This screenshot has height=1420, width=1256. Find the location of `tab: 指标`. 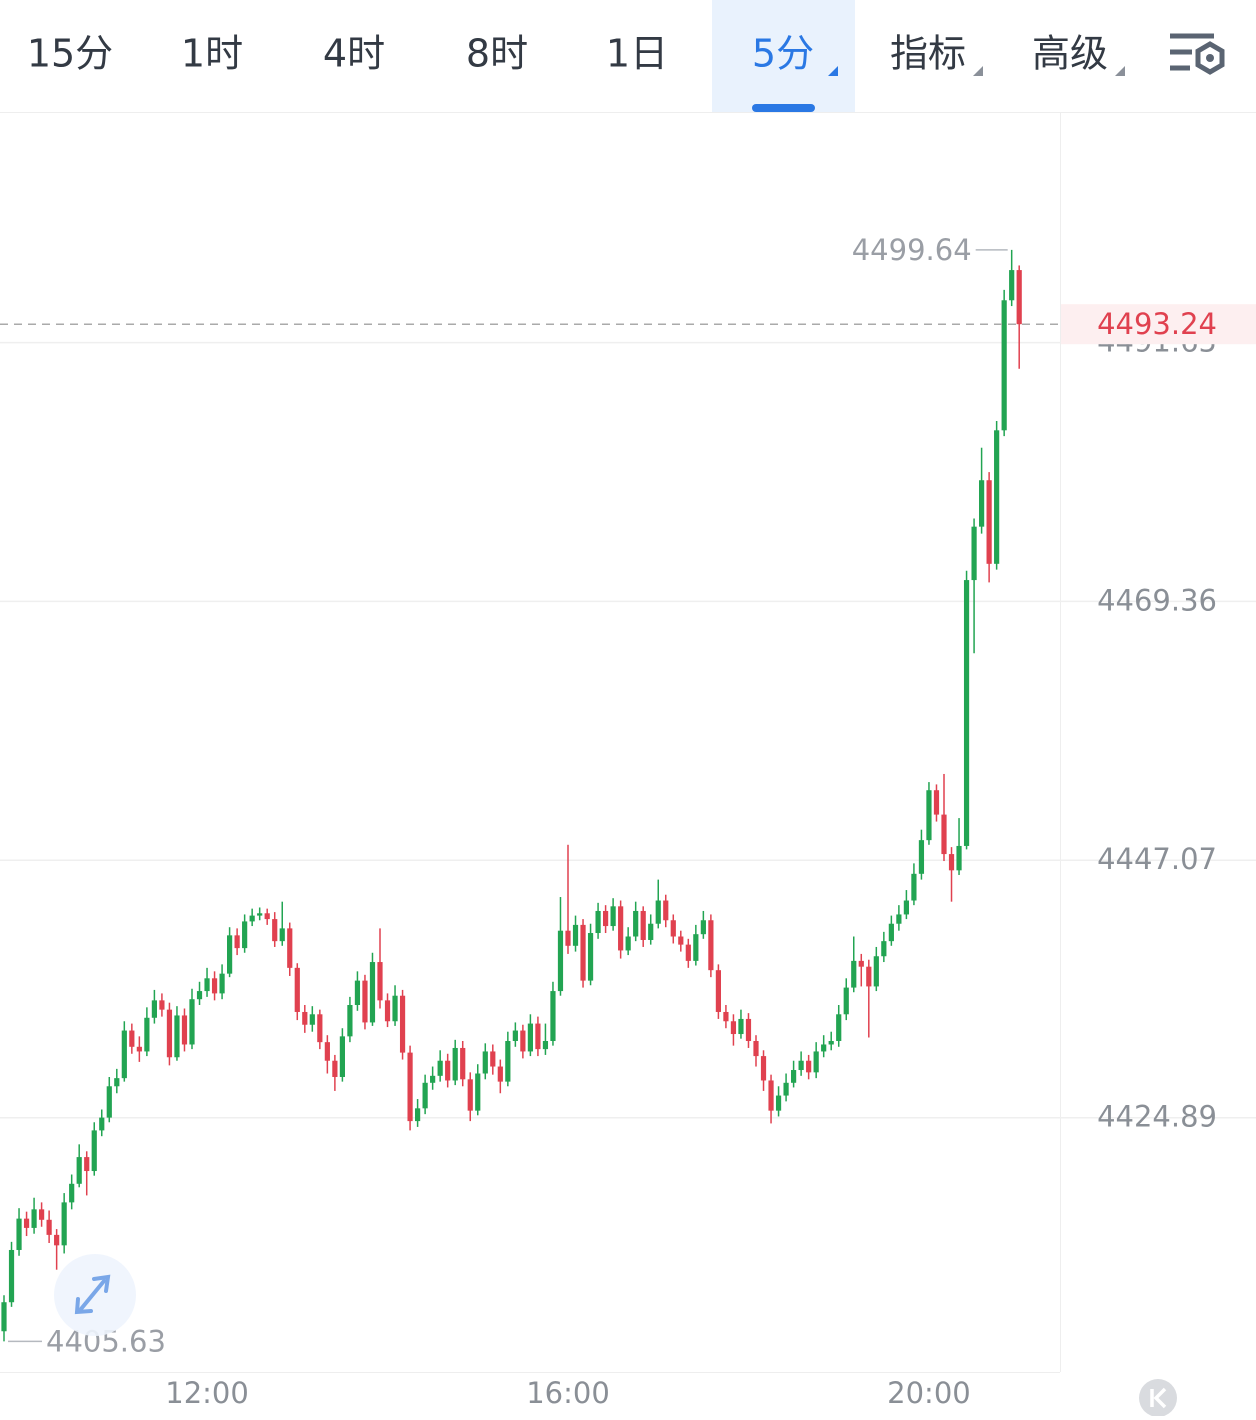

tab: 指标 is located at coordinates (928, 54).